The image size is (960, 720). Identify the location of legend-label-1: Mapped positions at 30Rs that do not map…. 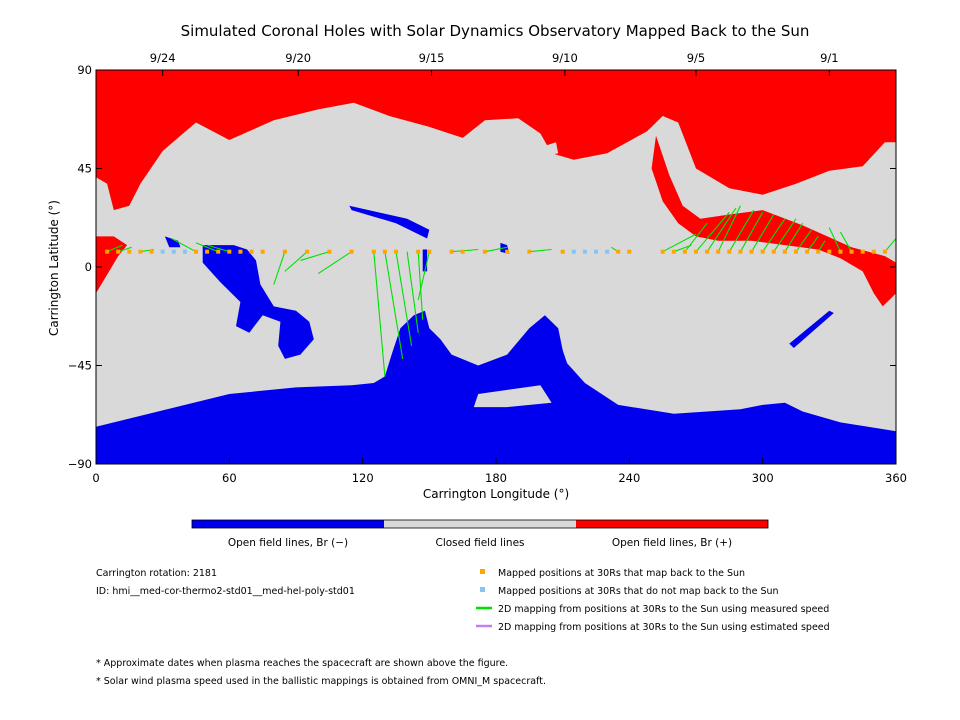
(638, 591).